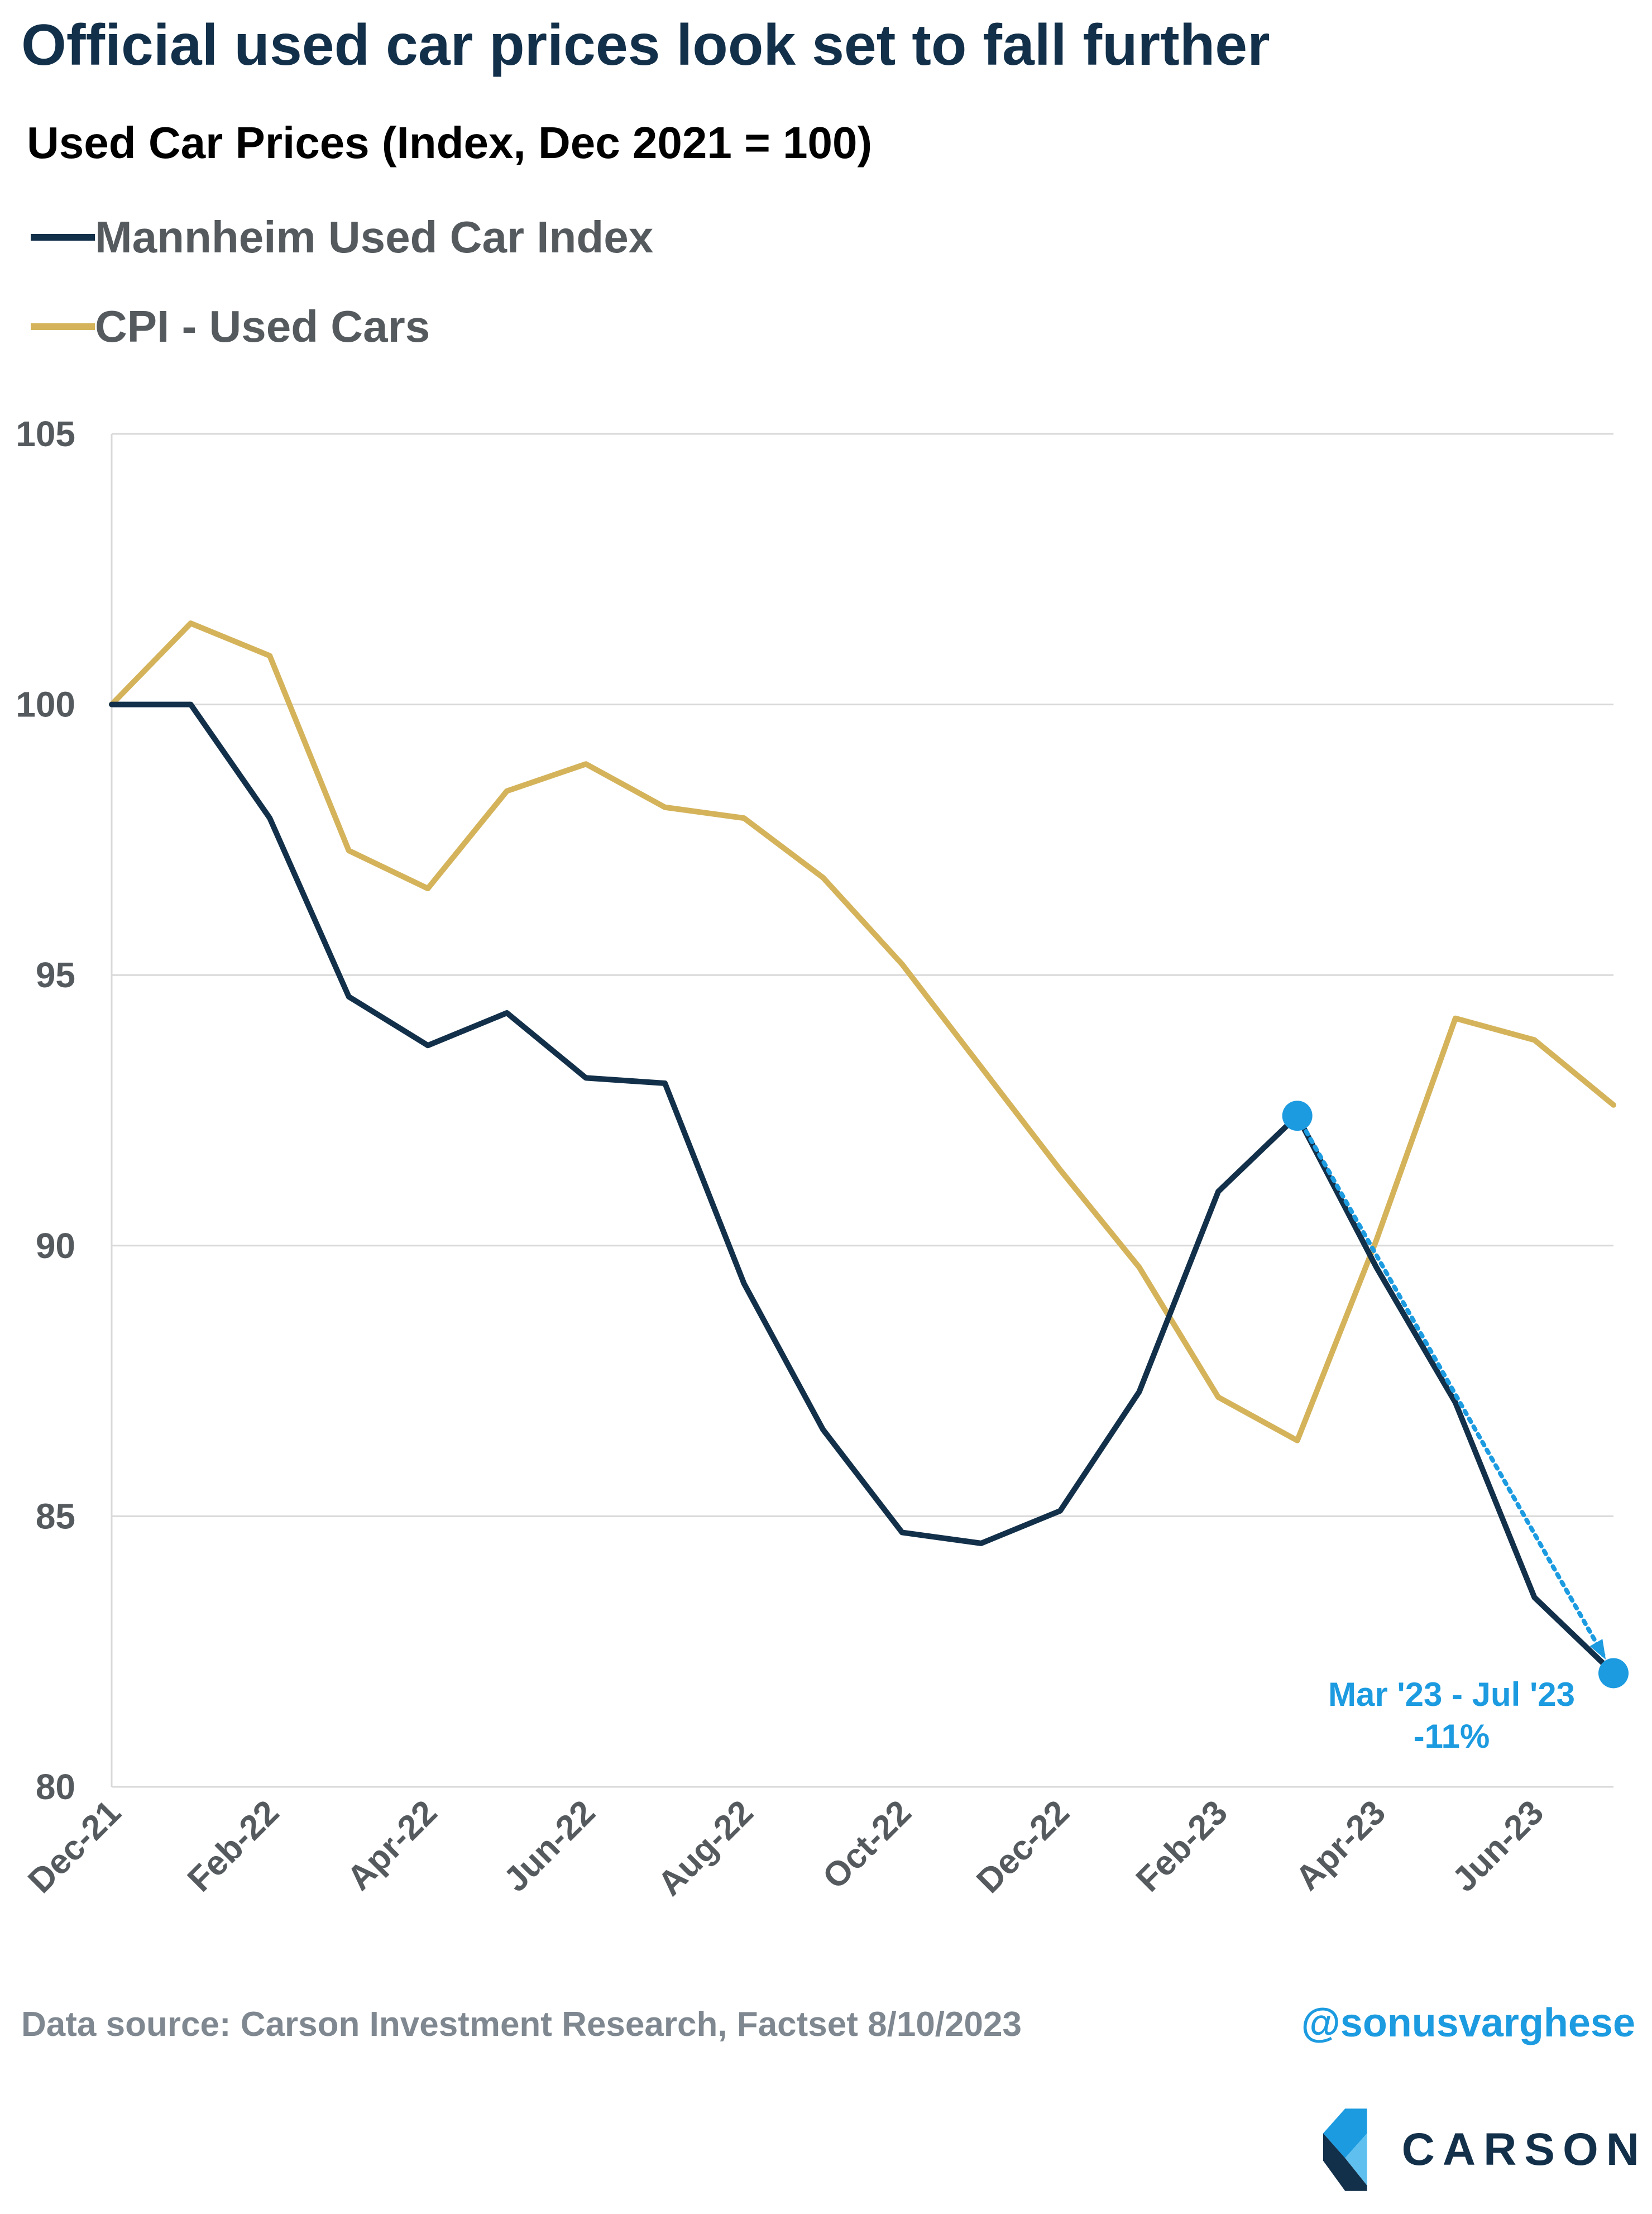 The width and height of the screenshot is (1652, 2214). What do you see at coordinates (55, 1246) in the screenshot?
I see `y-tick-label: 90` at bounding box center [55, 1246].